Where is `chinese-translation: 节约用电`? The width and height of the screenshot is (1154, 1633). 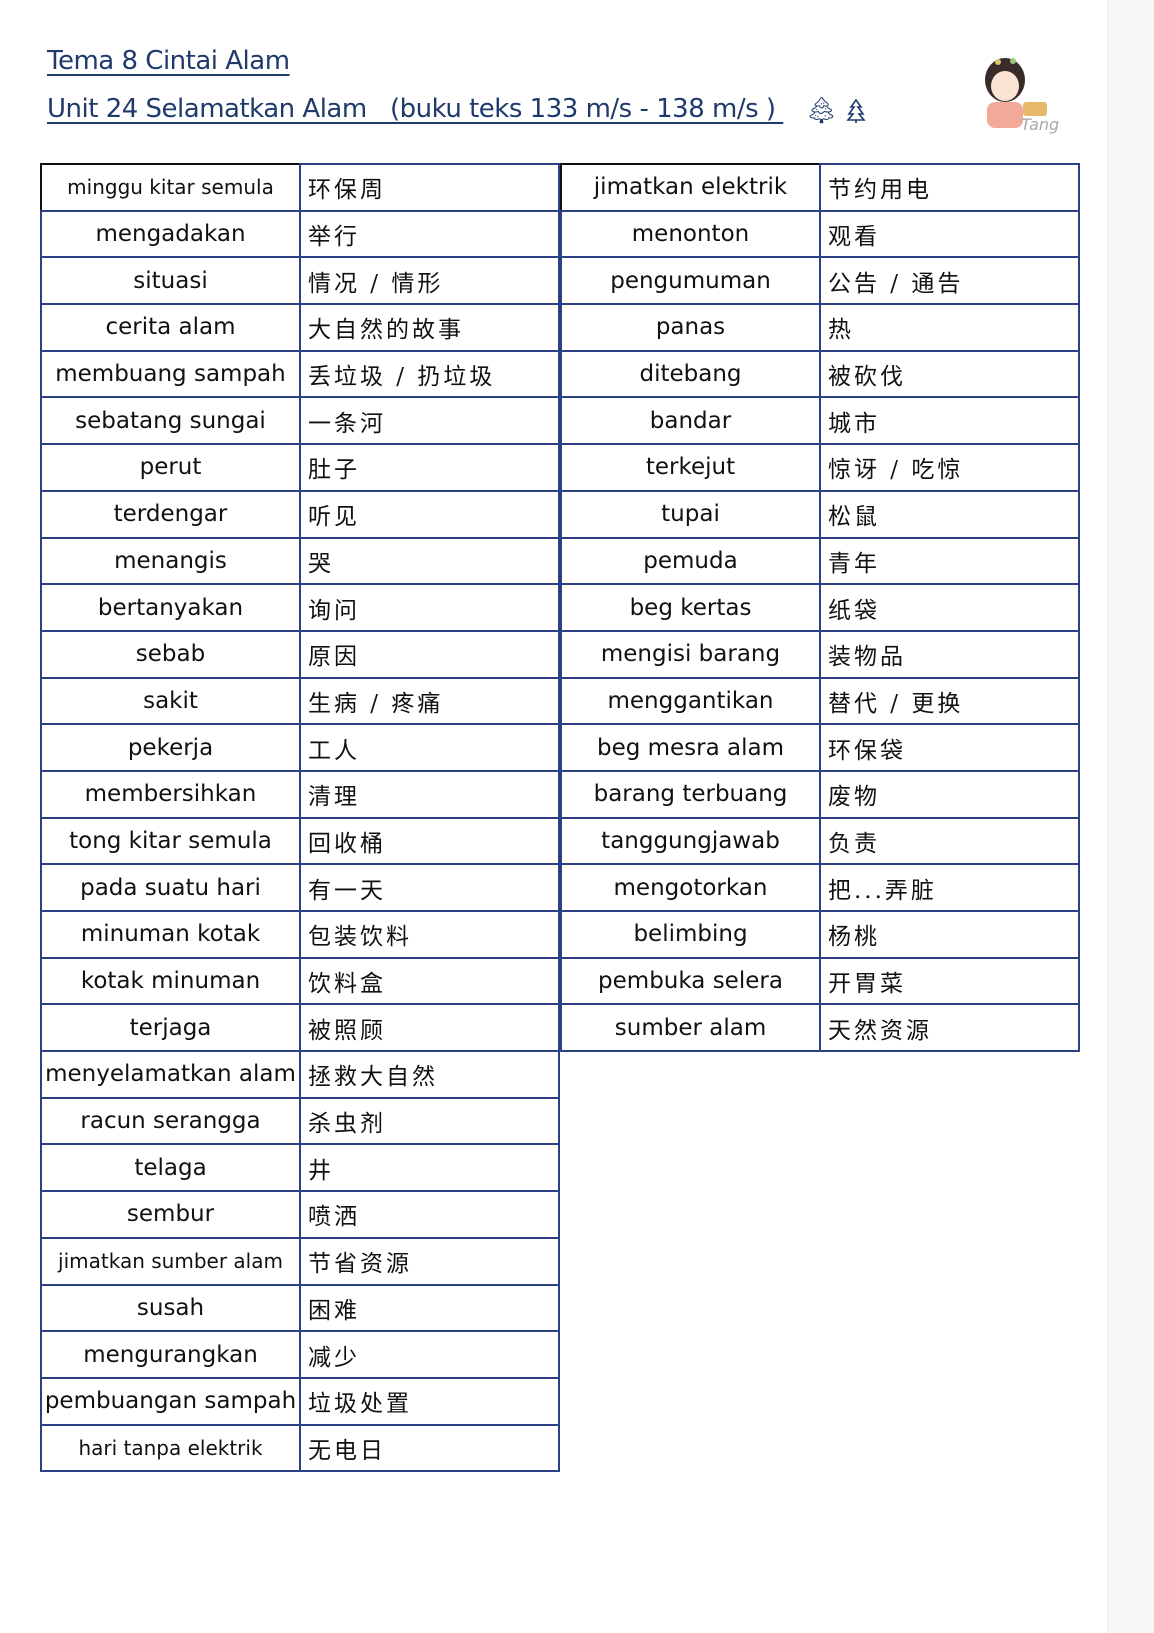 chinese-translation: 节约用电 is located at coordinates (949, 187).